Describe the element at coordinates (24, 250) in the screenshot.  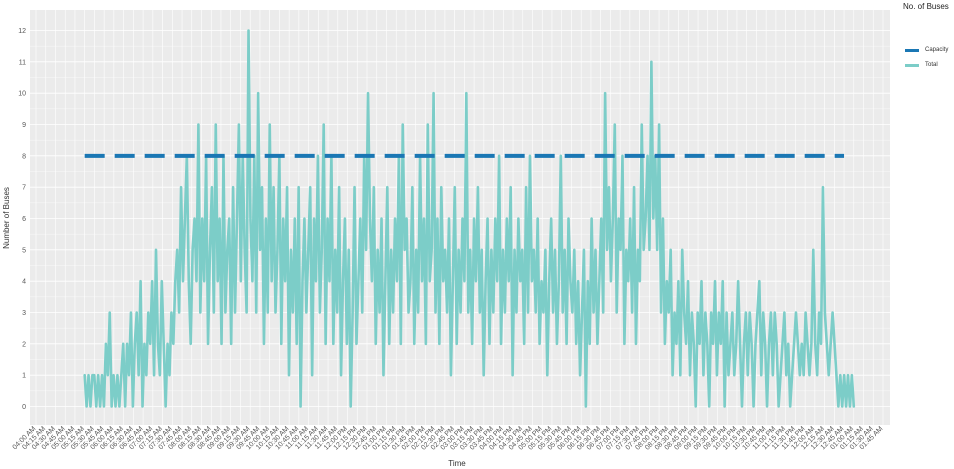
I see `y-tick-label: 5` at that location.